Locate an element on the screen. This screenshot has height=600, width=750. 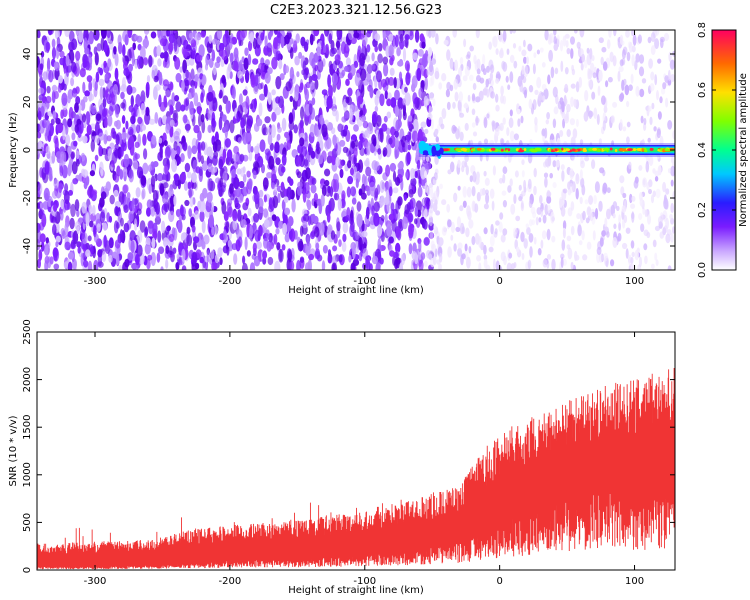
signal-hotspot is located at coordinates (507, 151).